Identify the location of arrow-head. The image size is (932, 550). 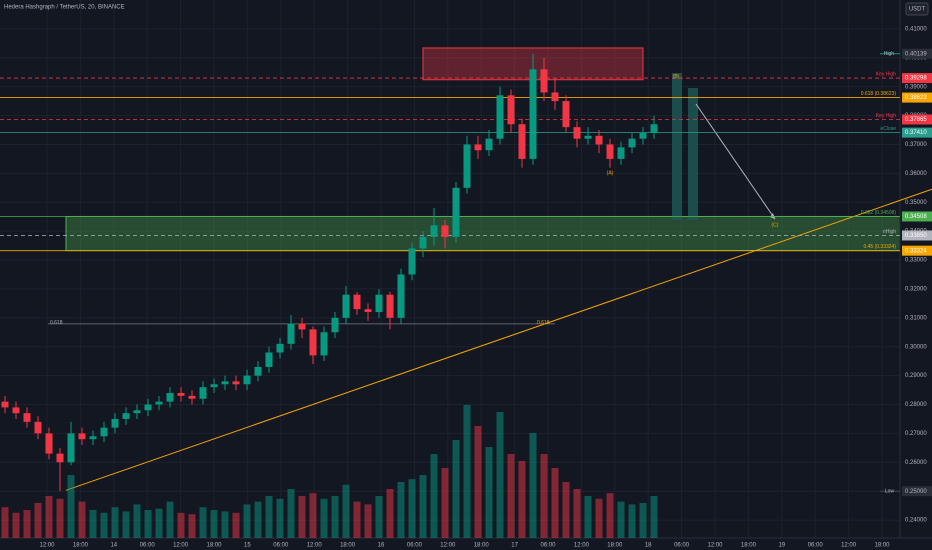
(772, 216).